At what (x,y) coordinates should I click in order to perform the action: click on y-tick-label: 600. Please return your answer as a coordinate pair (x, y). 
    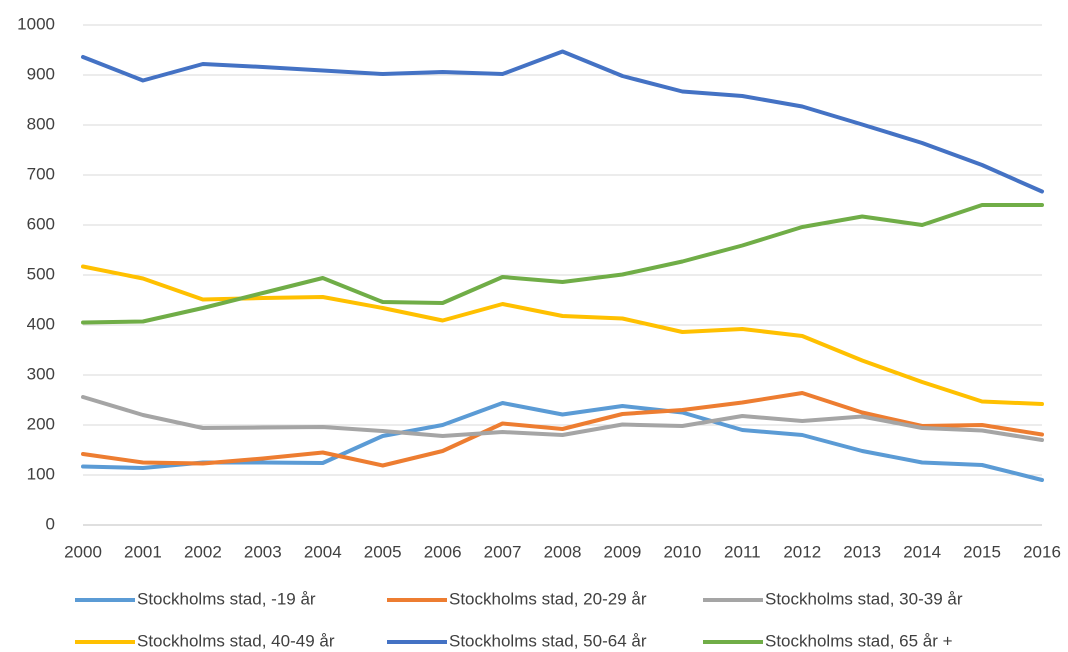
    Looking at the image, I should click on (41, 223).